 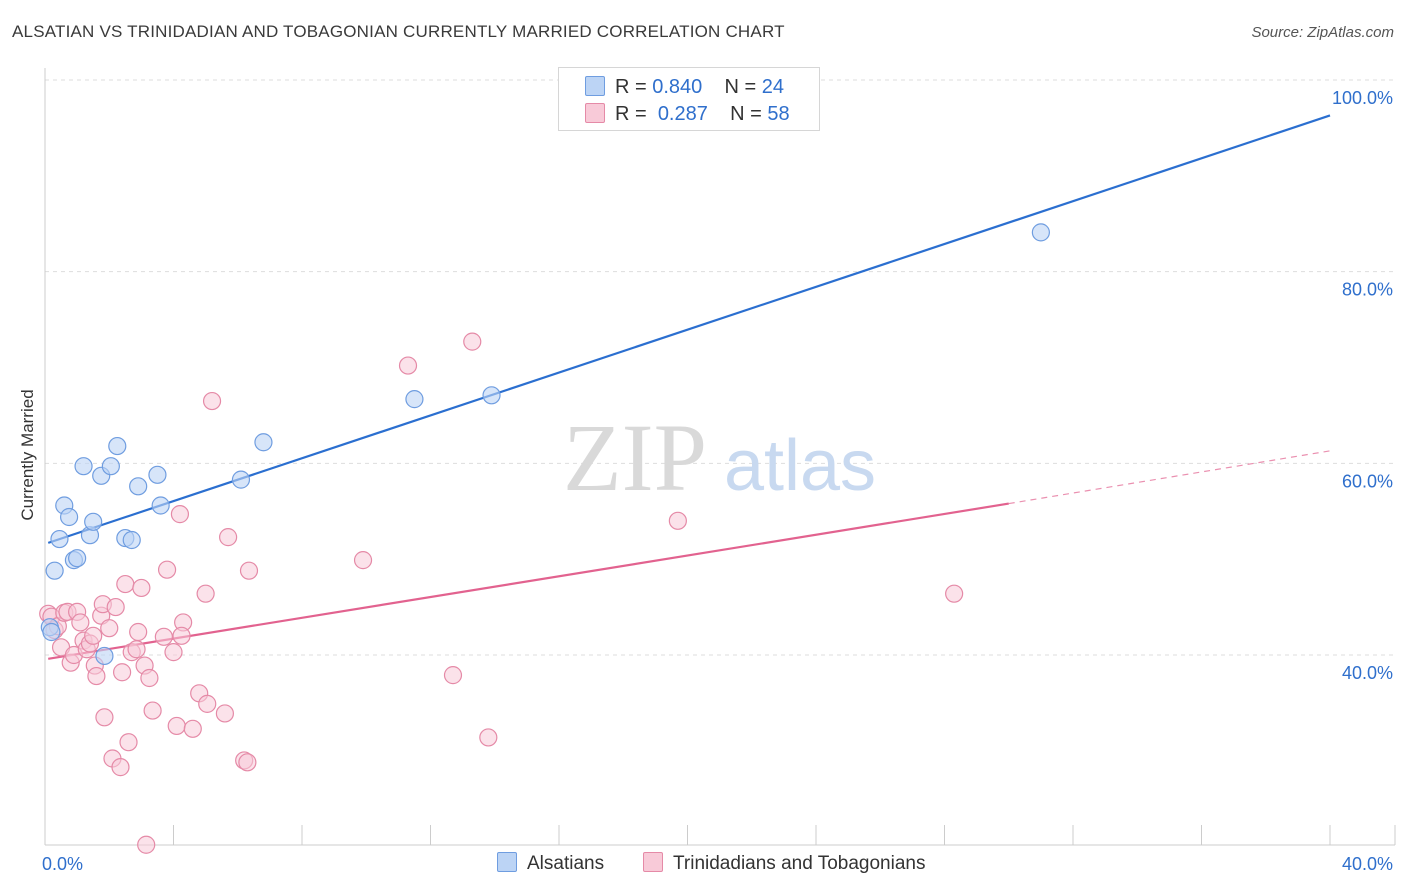 I want to click on legend-n-value-1: 24, so click(x=773, y=87).